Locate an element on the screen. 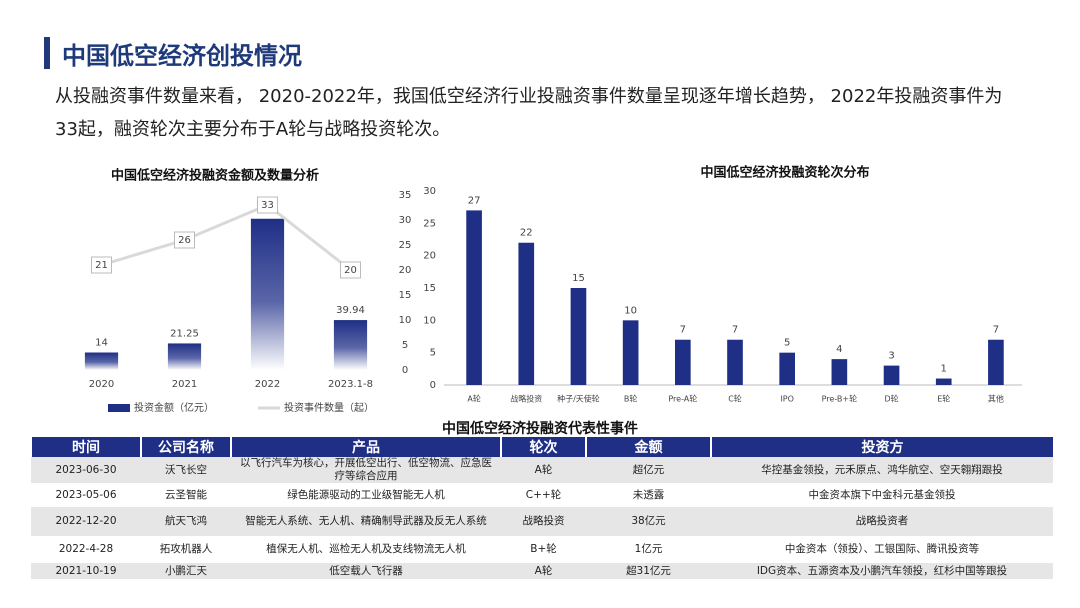 The height and width of the screenshot is (608, 1080). table-cell: 中金资本旗下中金科元基金领投 is located at coordinates (882, 494).